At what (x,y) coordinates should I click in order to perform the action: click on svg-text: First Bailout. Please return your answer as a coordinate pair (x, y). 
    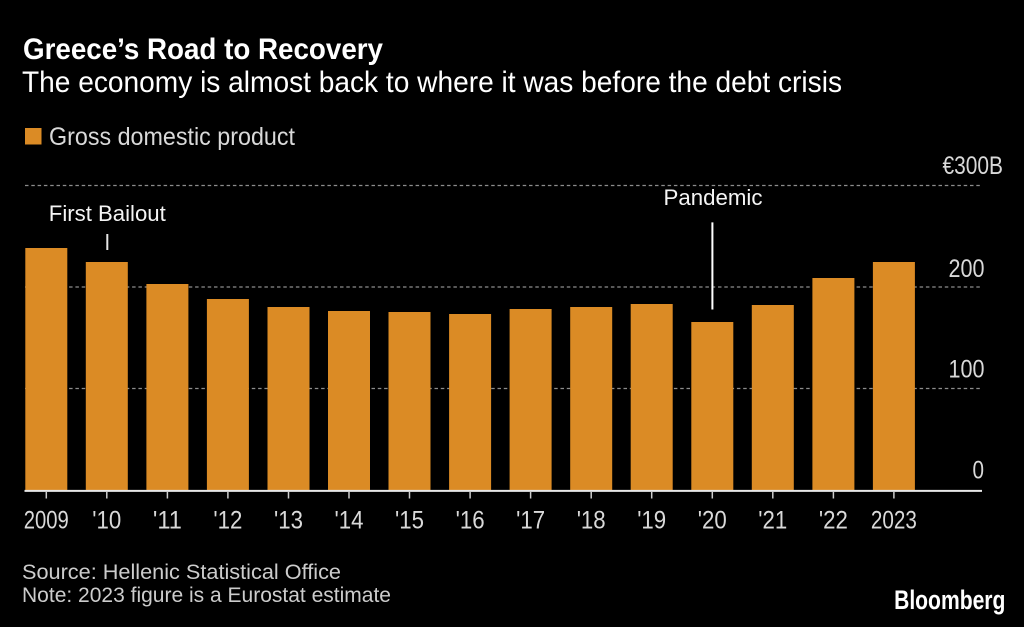
    Looking at the image, I should click on (107, 213).